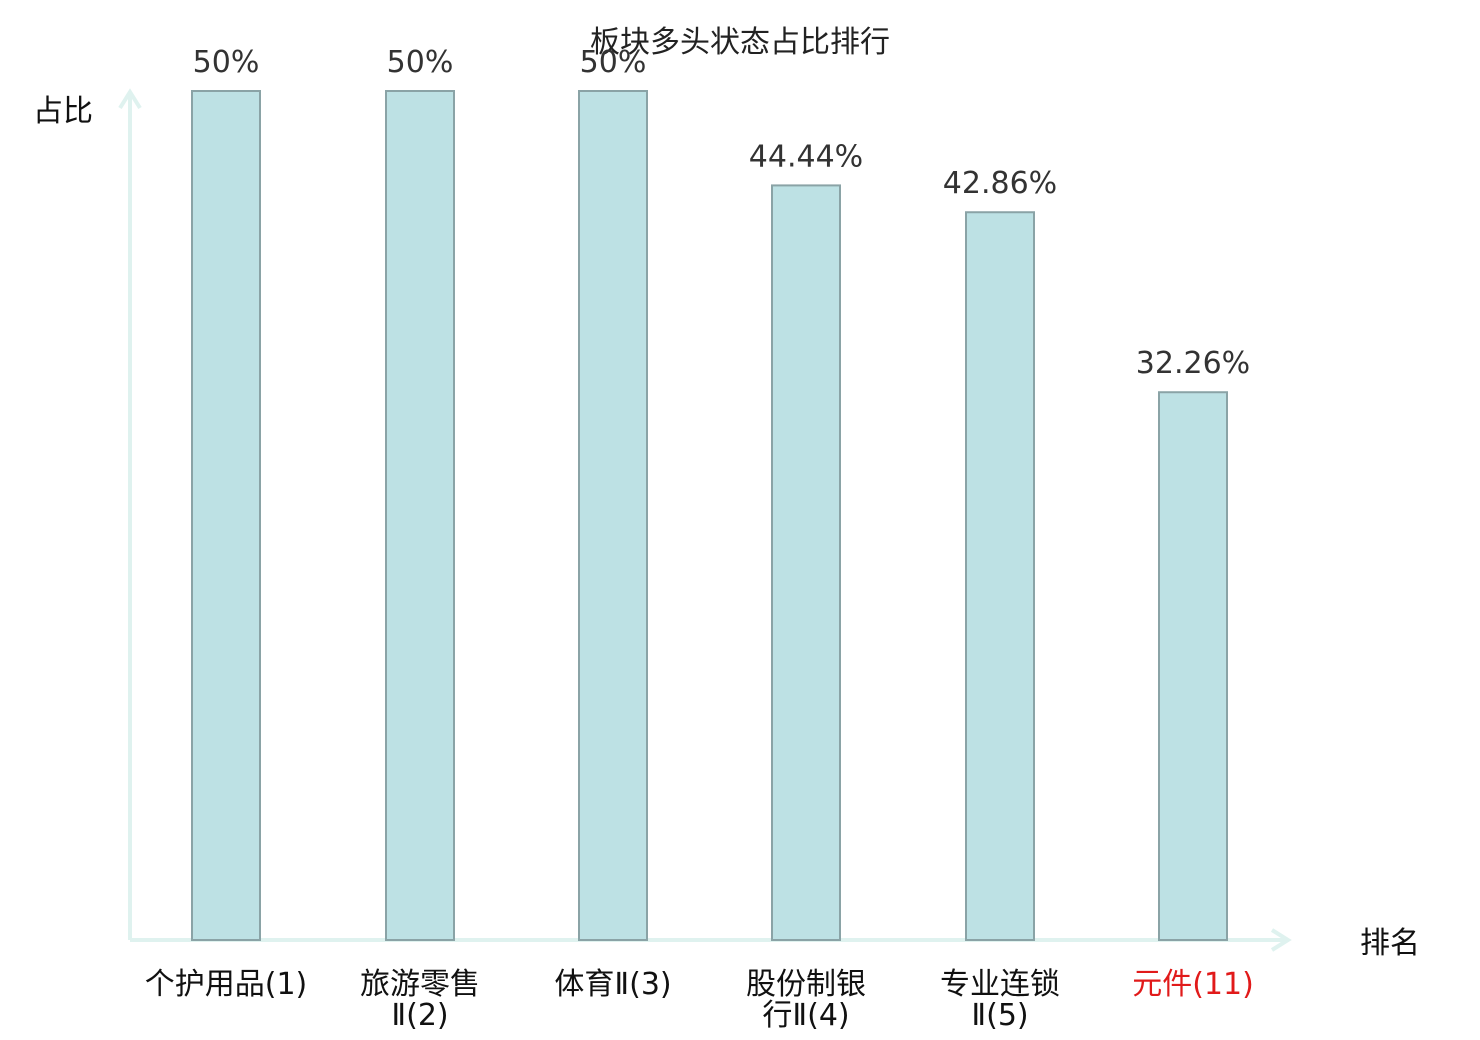 The width and height of the screenshot is (1480, 1040). What do you see at coordinates (226, 62) in the screenshot?
I see `value-label-1: 50%` at bounding box center [226, 62].